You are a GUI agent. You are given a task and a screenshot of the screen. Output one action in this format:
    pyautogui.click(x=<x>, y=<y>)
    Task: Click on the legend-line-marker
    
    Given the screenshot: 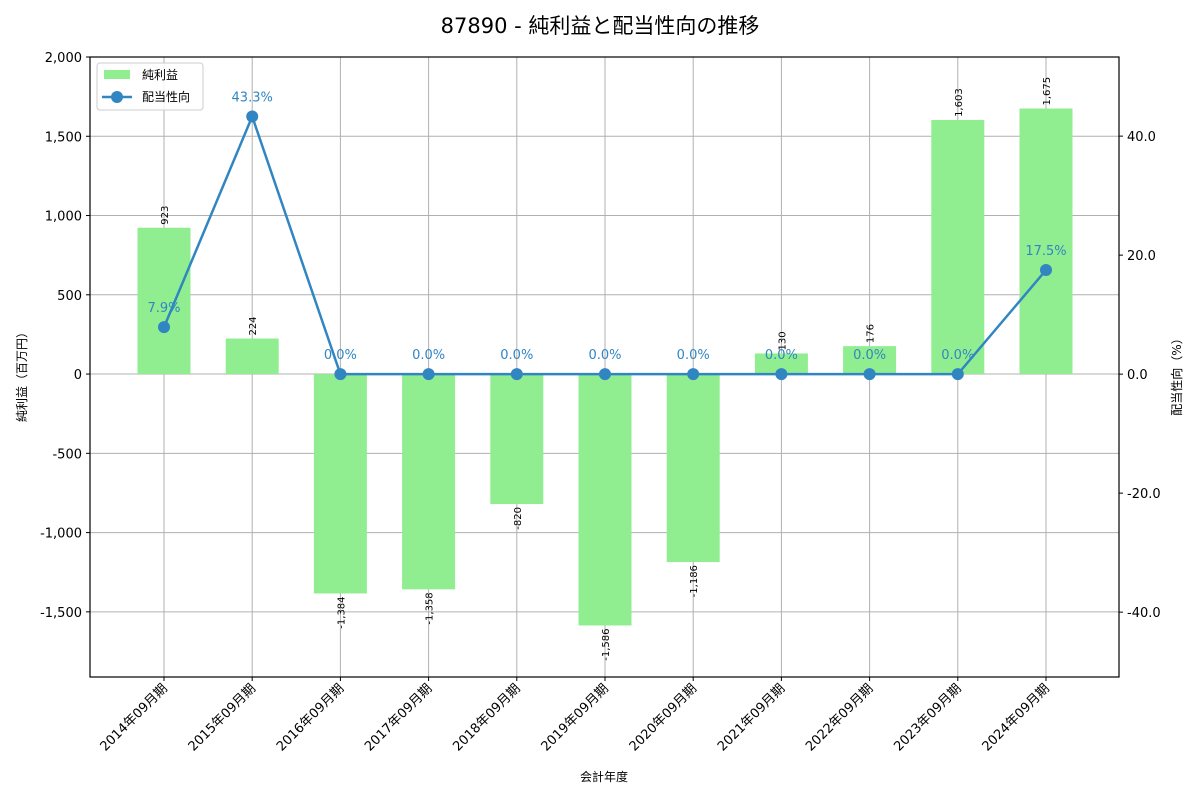 What is the action you would take?
    pyautogui.click(x=117, y=97)
    